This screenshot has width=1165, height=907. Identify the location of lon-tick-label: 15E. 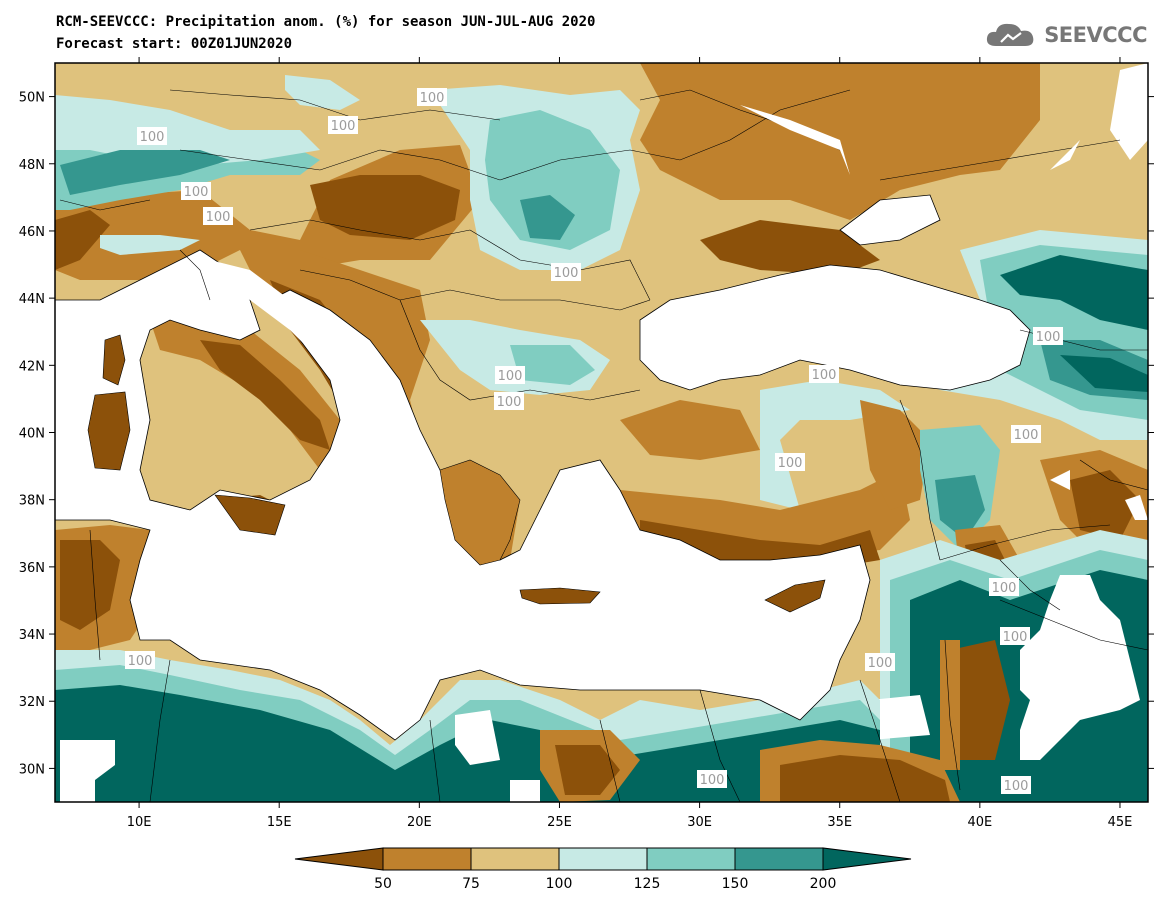
(279, 822).